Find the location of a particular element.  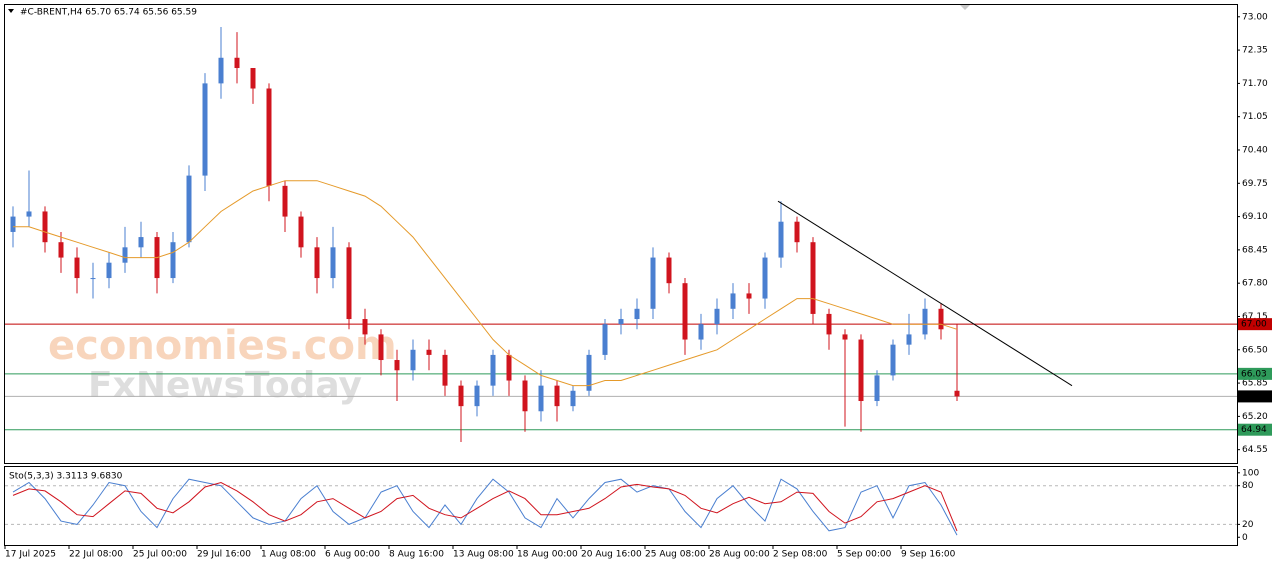

y-tick-label: 64.55 is located at coordinates (1255, 450).